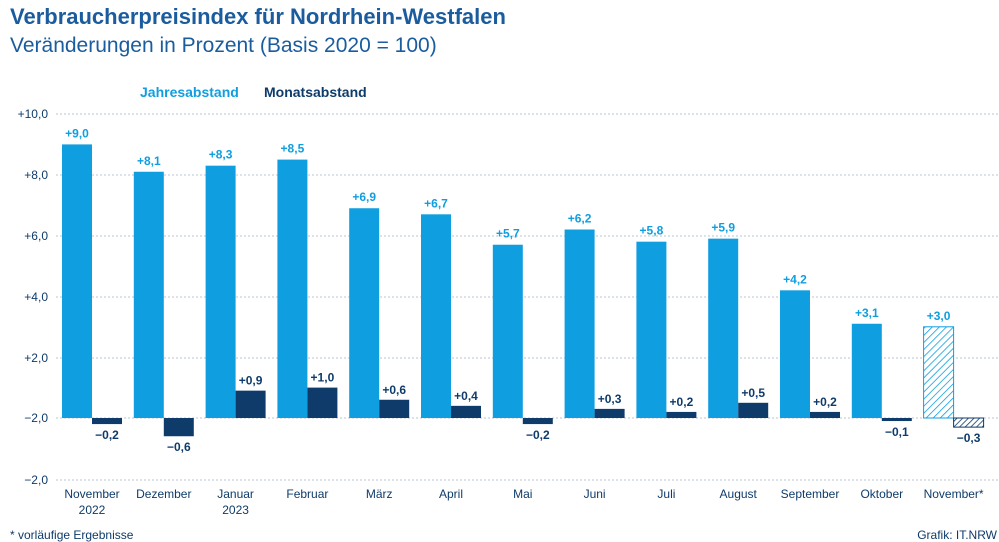 This screenshot has height=542, width=999. I want to click on data-label-annual: +6,7, so click(436, 203).